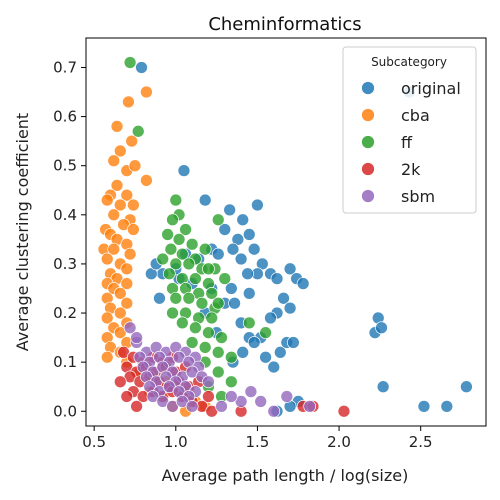 The image size is (500, 500). Describe the element at coordinates (339, 442) in the screenshot. I see `x-tick-label: 2.0` at that location.